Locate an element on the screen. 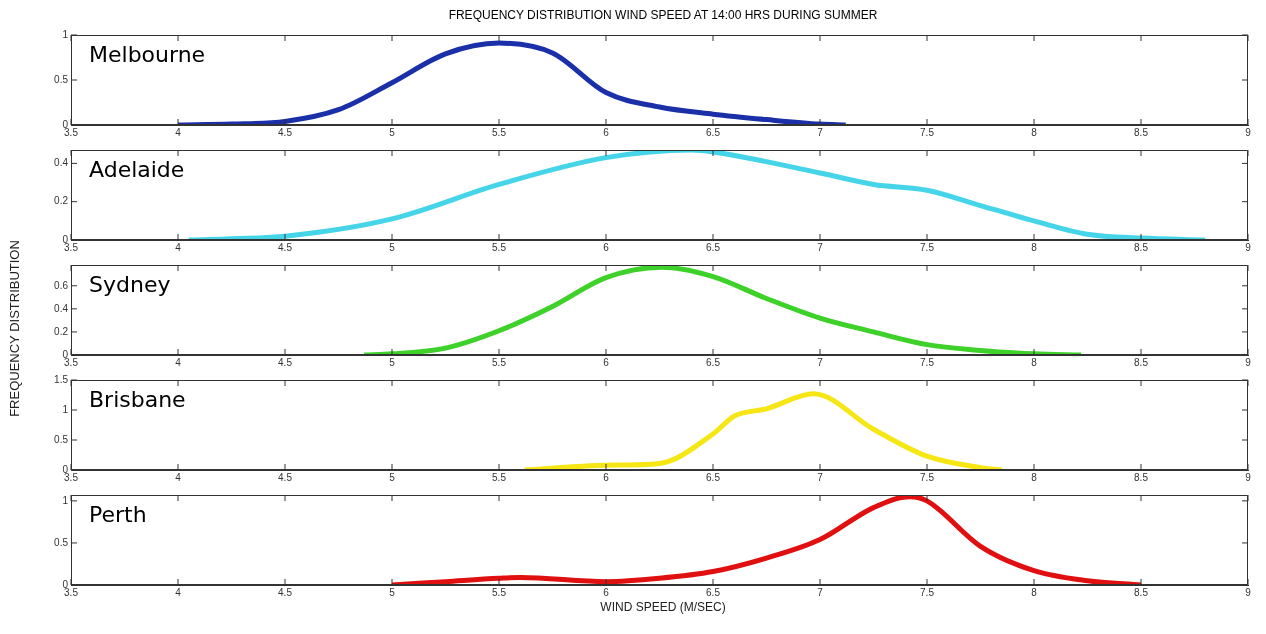 The image size is (1266, 634). y-axis-title: FREQUENCY DISTRIBUTION is located at coordinates (14, 328).